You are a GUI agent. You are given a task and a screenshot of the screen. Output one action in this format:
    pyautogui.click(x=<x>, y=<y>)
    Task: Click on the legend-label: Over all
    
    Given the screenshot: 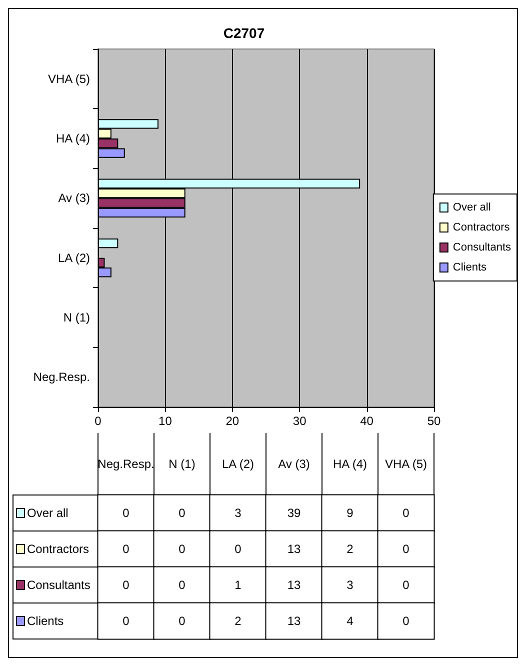 What is the action you would take?
    pyautogui.click(x=471, y=208)
    